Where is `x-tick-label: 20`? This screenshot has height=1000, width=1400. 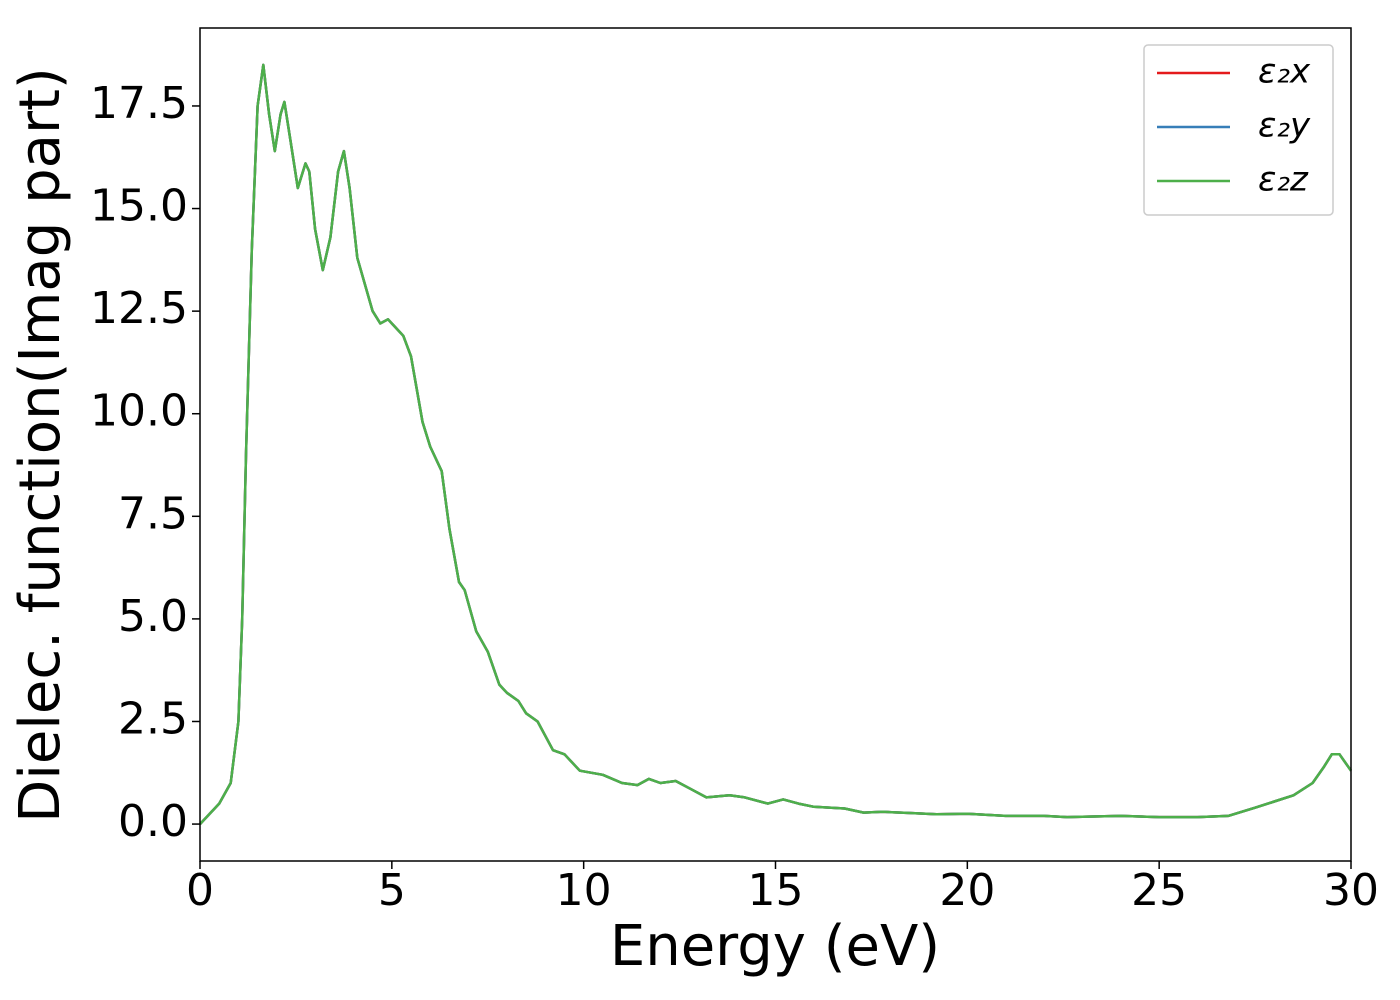 x-tick-label: 20 is located at coordinates (967, 890).